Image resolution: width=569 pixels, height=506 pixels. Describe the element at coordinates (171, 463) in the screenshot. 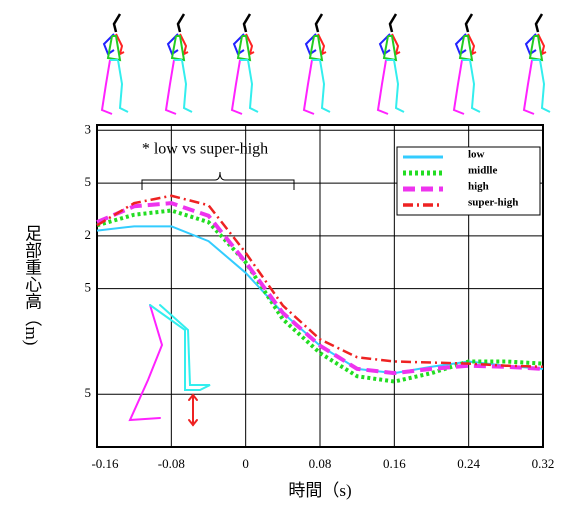

I see `x-tick-label: -0.08` at that location.